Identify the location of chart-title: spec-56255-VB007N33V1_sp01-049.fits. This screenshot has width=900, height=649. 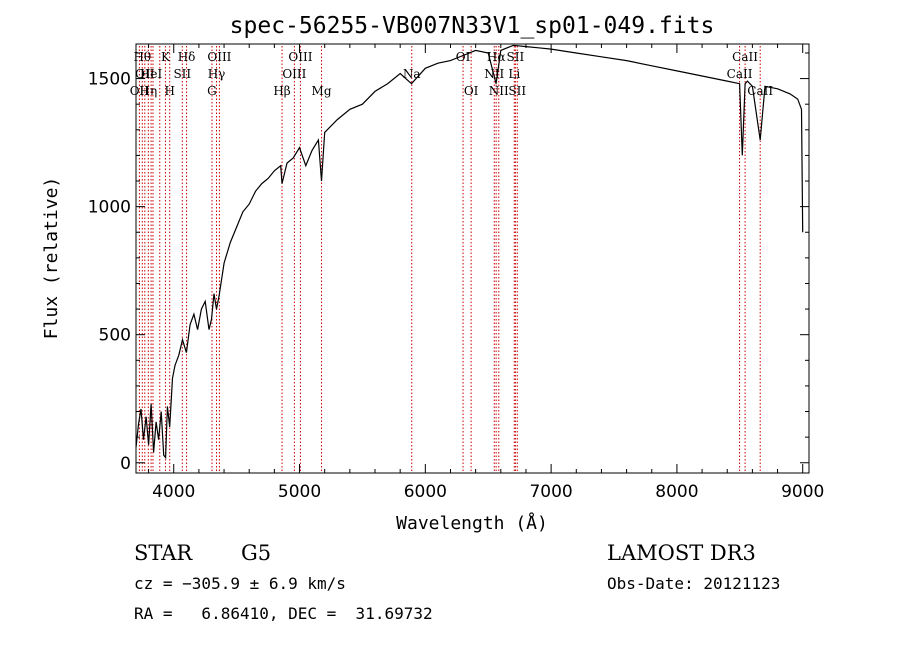
(472, 26).